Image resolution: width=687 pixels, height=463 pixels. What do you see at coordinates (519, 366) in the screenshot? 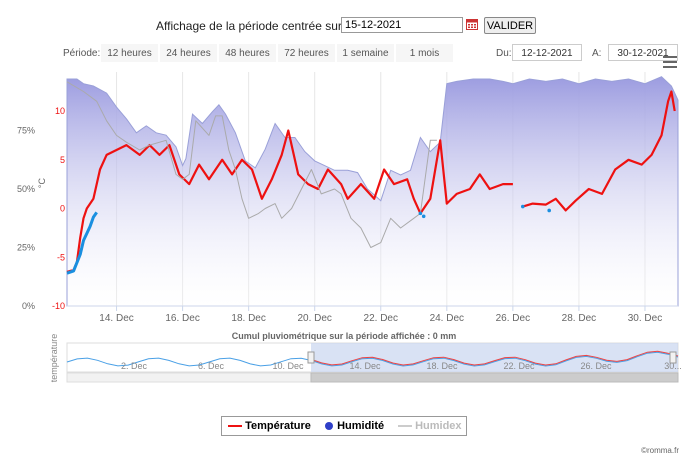
I see `navigator-tick-label: 22. Dec` at bounding box center [519, 366].